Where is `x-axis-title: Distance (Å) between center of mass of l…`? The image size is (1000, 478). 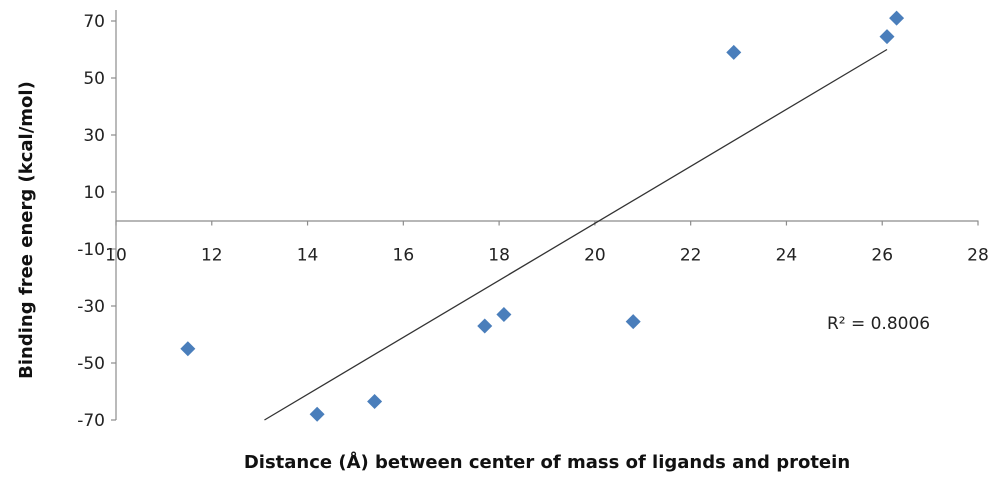 x-axis-title: Distance (Å) between center of mass of l… is located at coordinates (547, 461).